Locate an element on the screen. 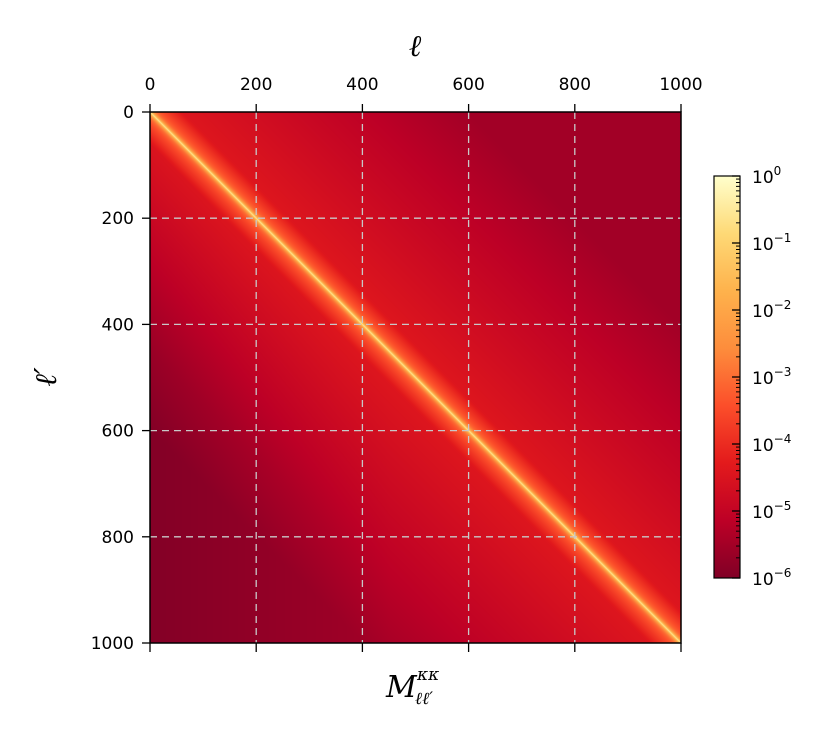 This screenshot has width=830, height=751. bottom-caption: M κκ ℓℓ′ is located at coordinates (412, 687).